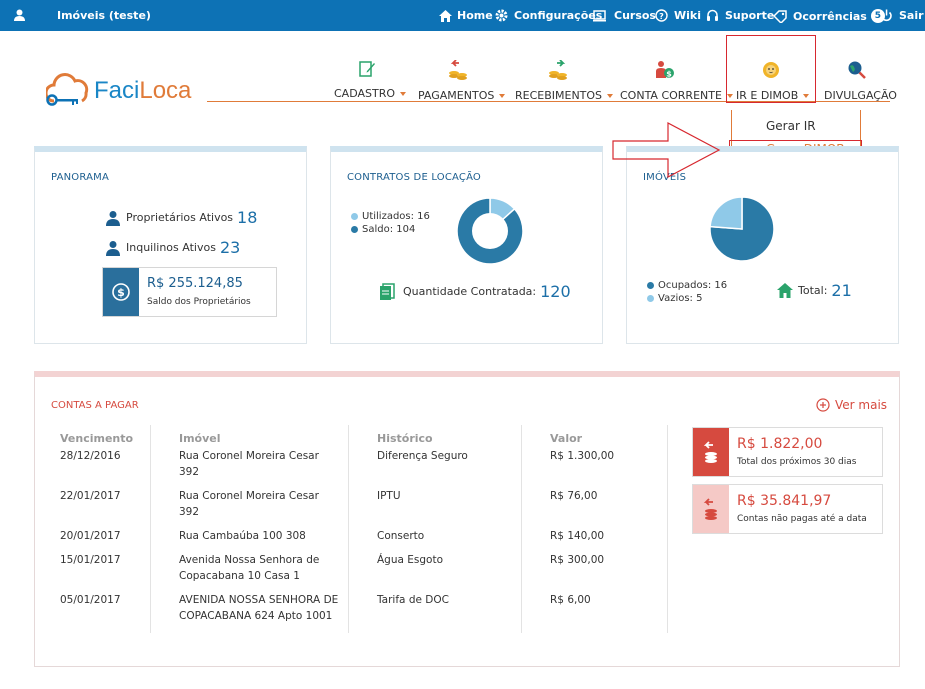 This screenshot has width=925, height=689. What do you see at coordinates (667, 529) in the screenshot?
I see `column-divider` at bounding box center [667, 529].